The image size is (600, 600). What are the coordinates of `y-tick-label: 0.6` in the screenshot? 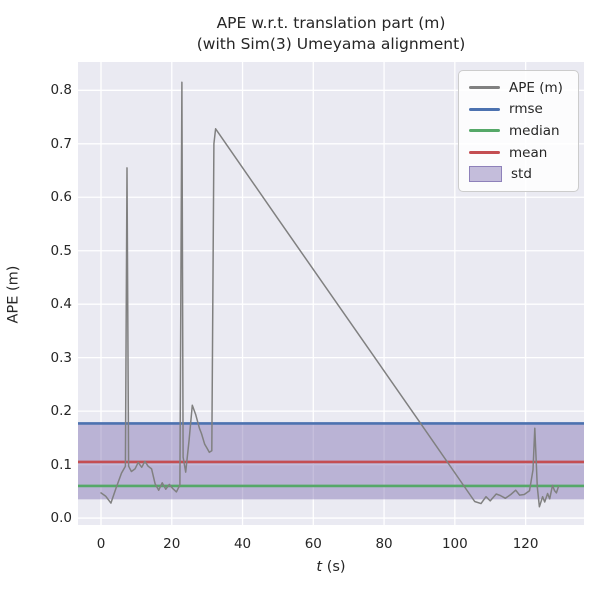 It's located at (61, 197).